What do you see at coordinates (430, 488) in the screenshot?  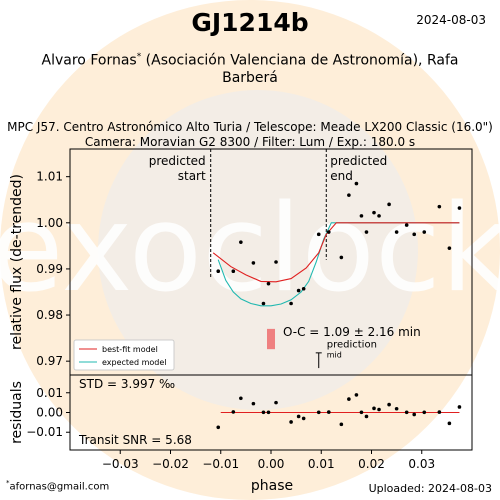 I see `uploaded-date: Uploaded: 2024-08-03` at bounding box center [430, 488].